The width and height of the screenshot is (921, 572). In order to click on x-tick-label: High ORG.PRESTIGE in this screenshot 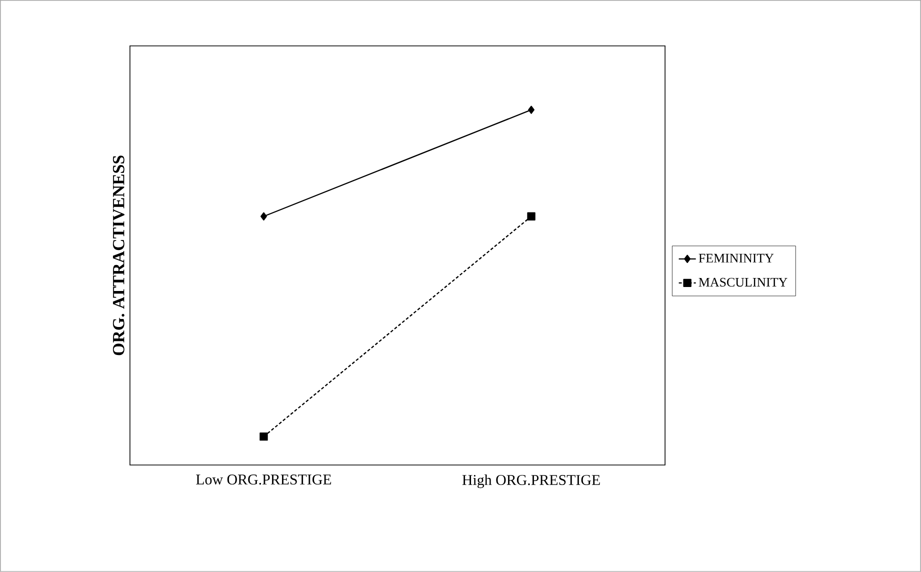, I will do `click(531, 481)`.